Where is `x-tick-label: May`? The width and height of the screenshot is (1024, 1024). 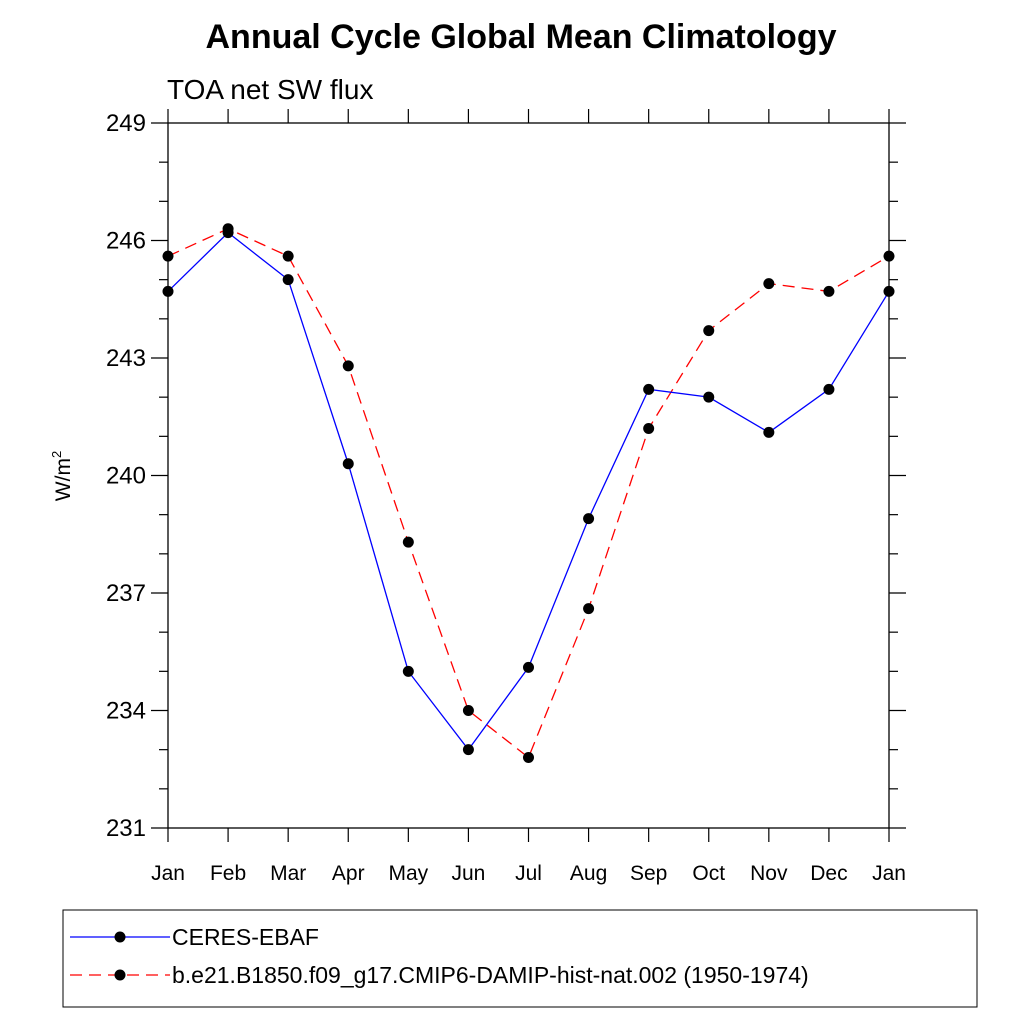 x-tick-label: May is located at coordinates (408, 873).